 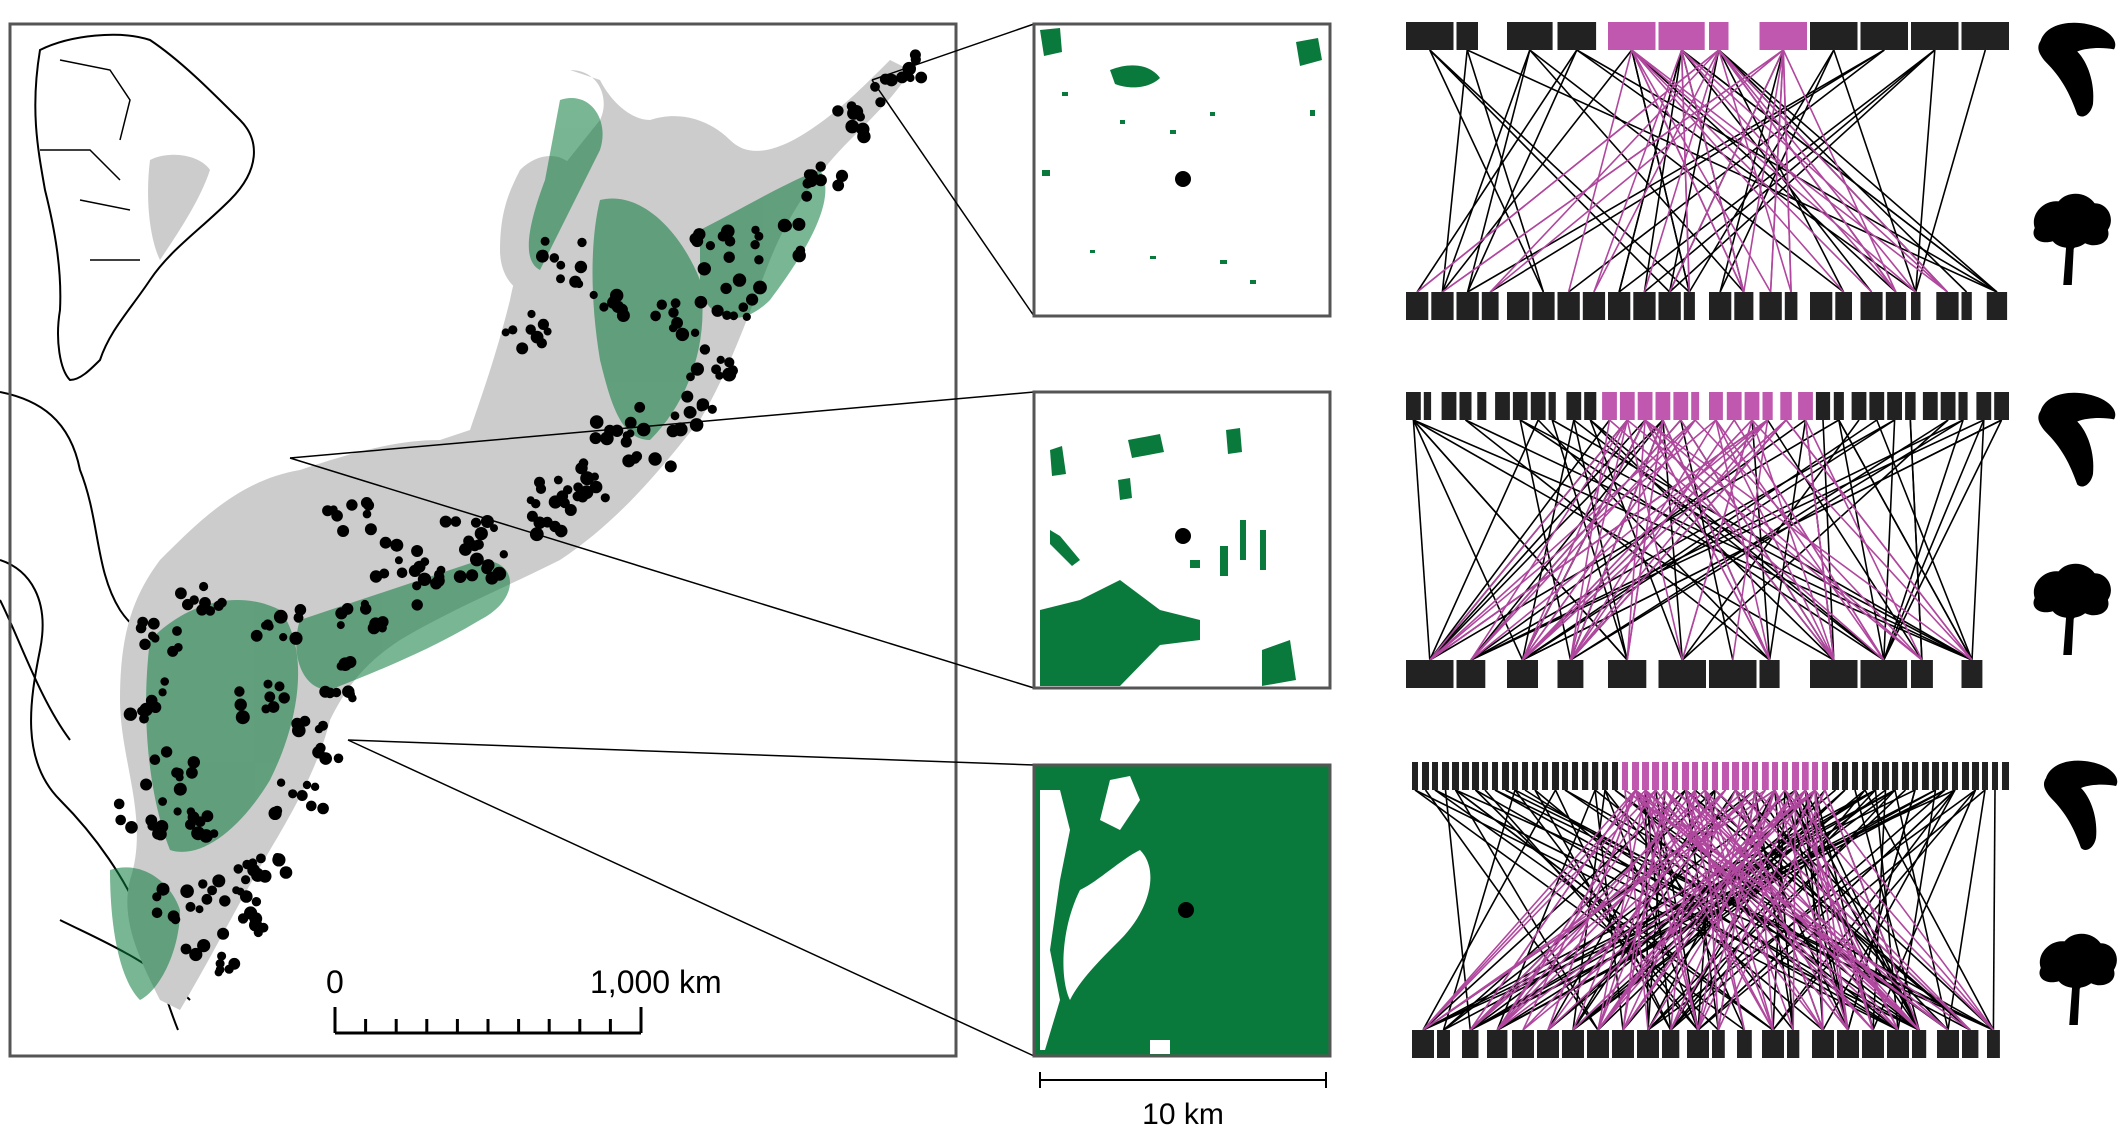 What do you see at coordinates (524, 999) in the screenshot?
I see `map-scale-bar: 0 1,000 km` at bounding box center [524, 999].